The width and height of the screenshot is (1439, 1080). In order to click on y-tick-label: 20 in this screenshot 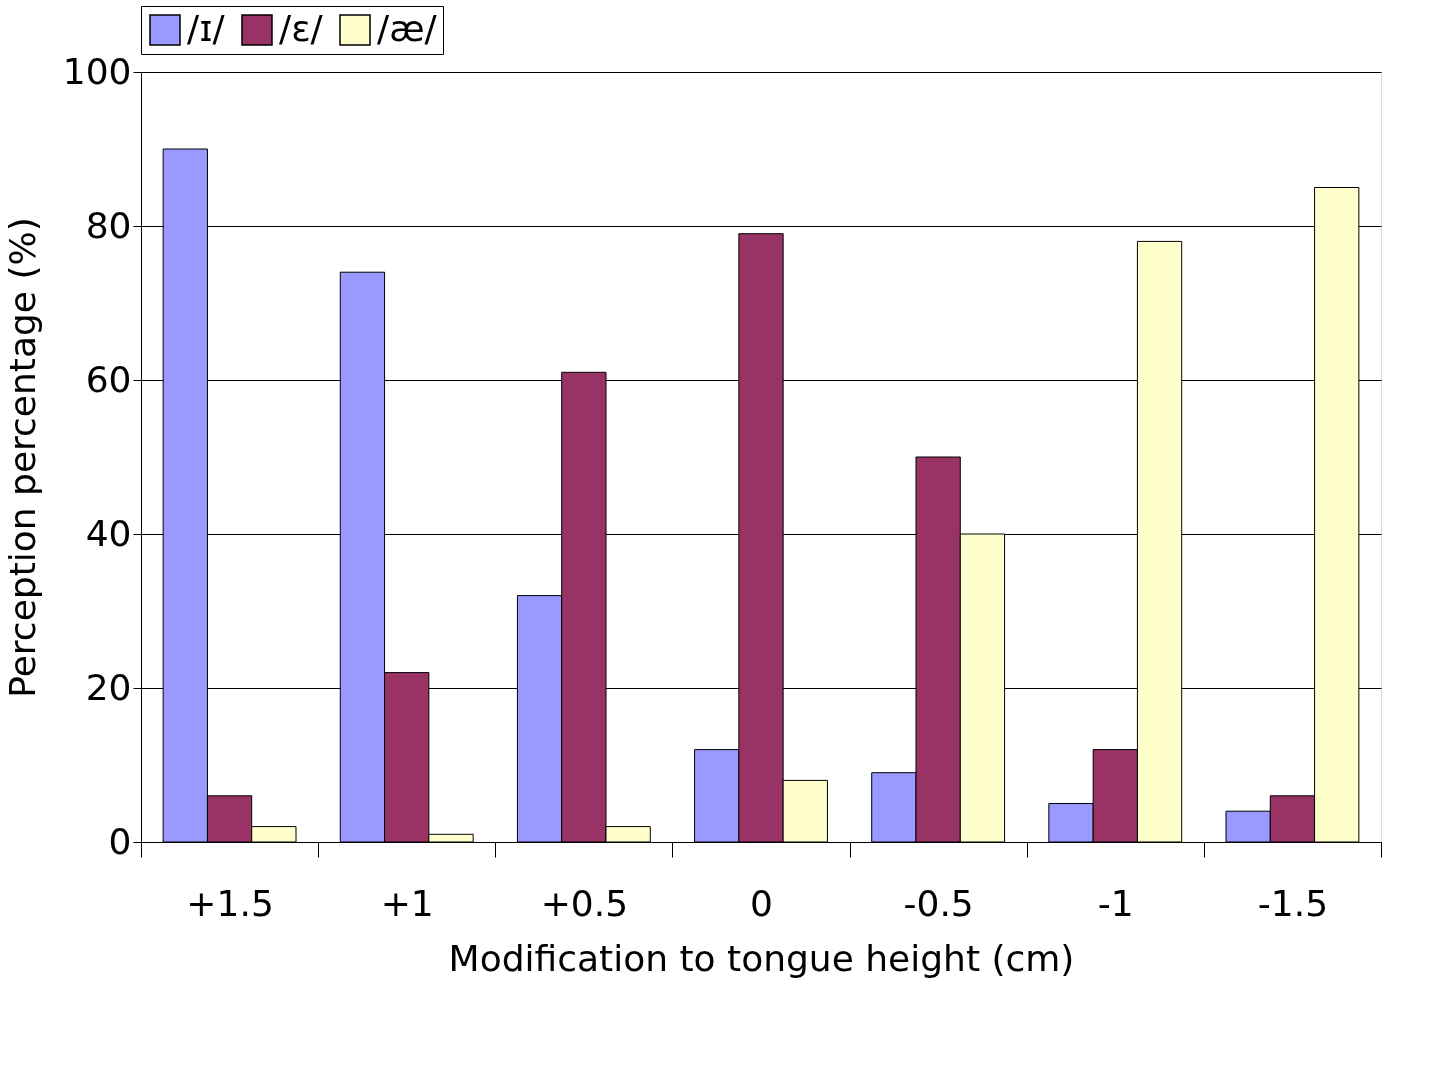, I will do `click(108, 687)`.